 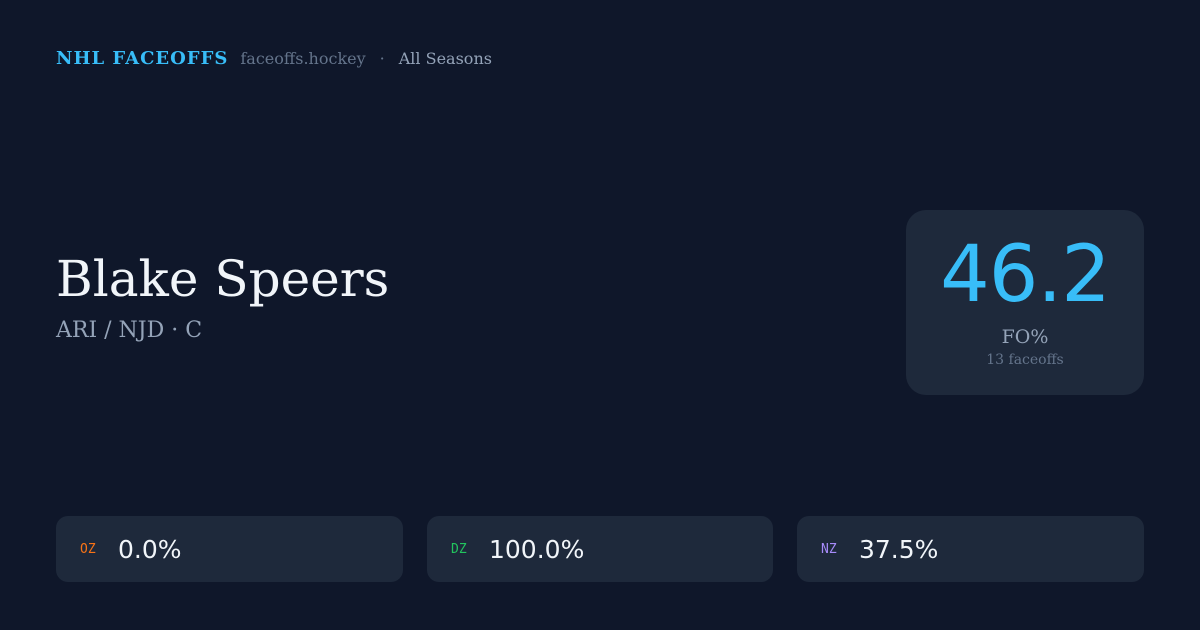 What do you see at coordinates (600, 549) in the screenshot?
I see `zone-card-dz: DZ 100.0%` at bounding box center [600, 549].